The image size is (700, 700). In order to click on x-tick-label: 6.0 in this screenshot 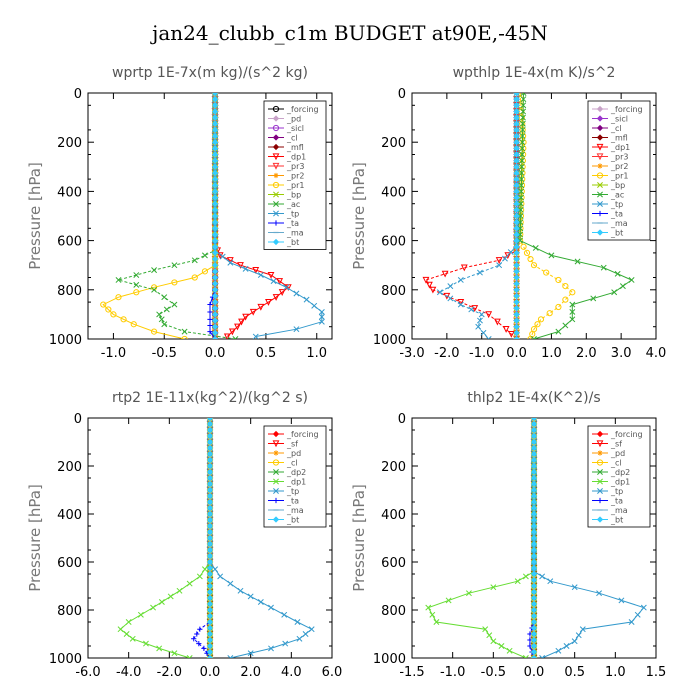, I will do `click(332, 672)`.